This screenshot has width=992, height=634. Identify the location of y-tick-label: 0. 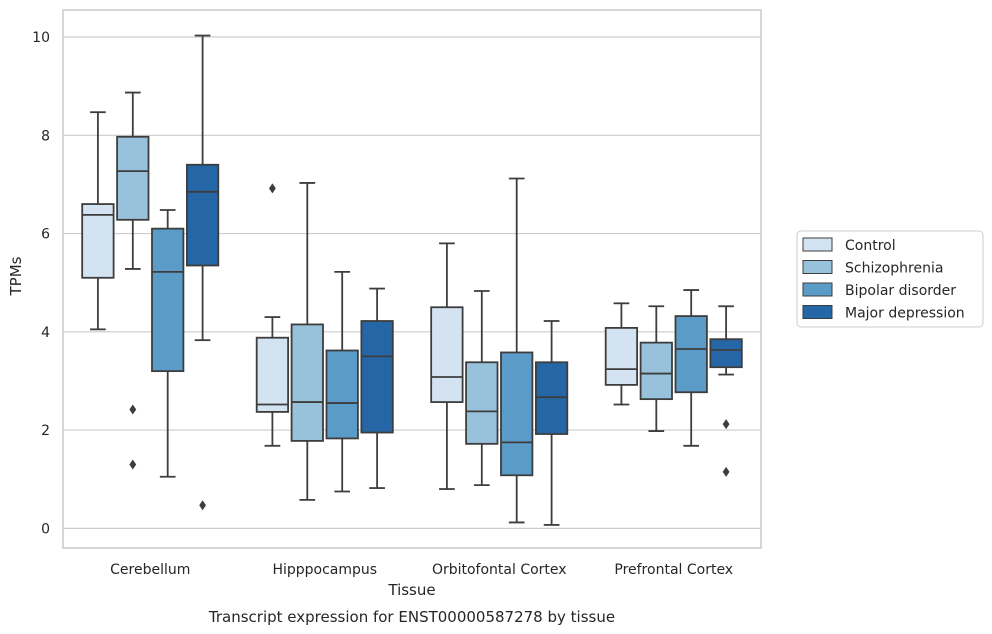
(45, 529).